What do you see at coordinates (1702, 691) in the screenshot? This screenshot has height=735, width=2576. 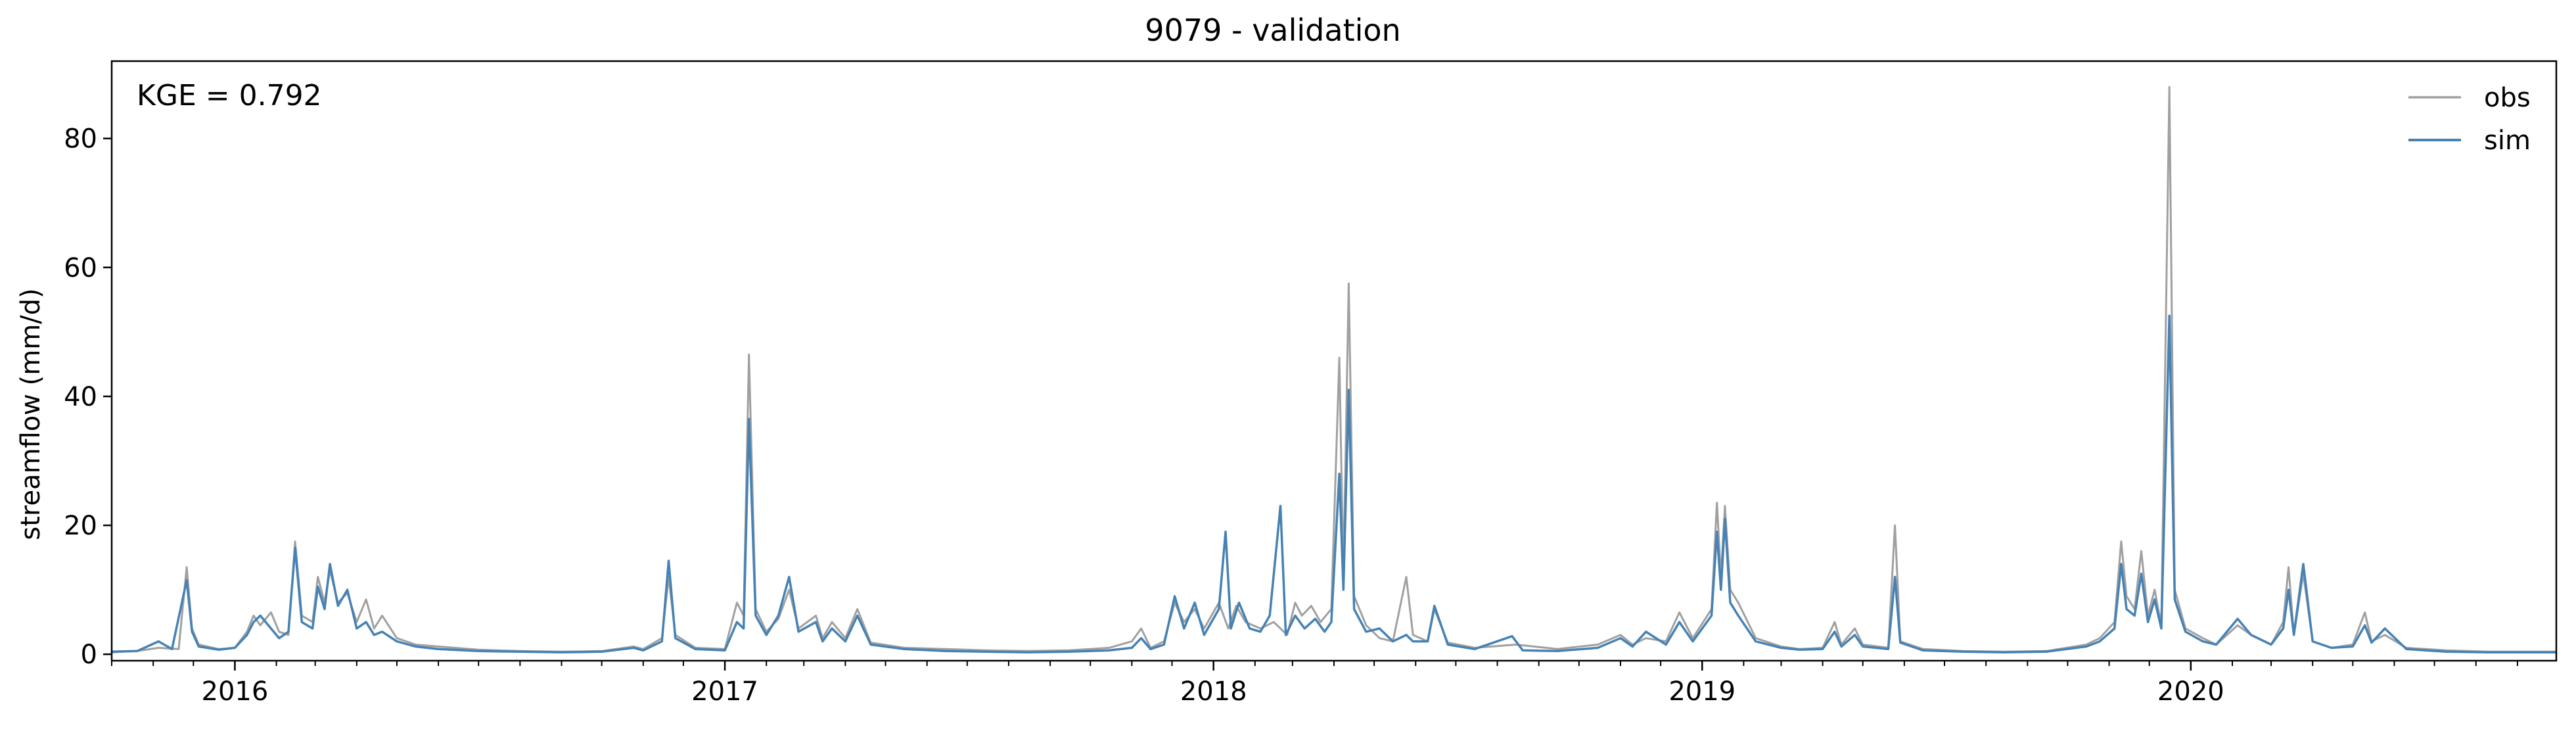 I see `x-tick-label: 2019` at bounding box center [1702, 691].